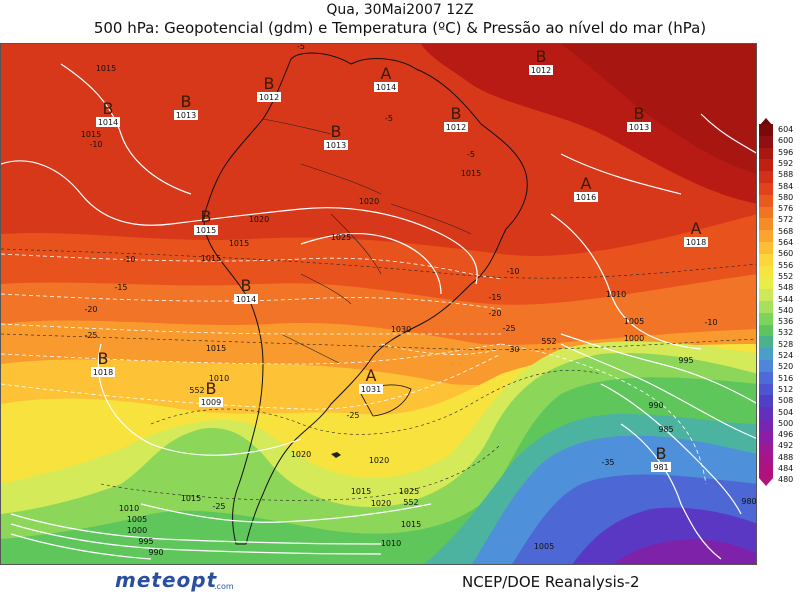 The width and height of the screenshot is (800, 600). What do you see at coordinates (786, 435) in the screenshot?
I see `colorbar-tick-label: 496` at bounding box center [786, 435].